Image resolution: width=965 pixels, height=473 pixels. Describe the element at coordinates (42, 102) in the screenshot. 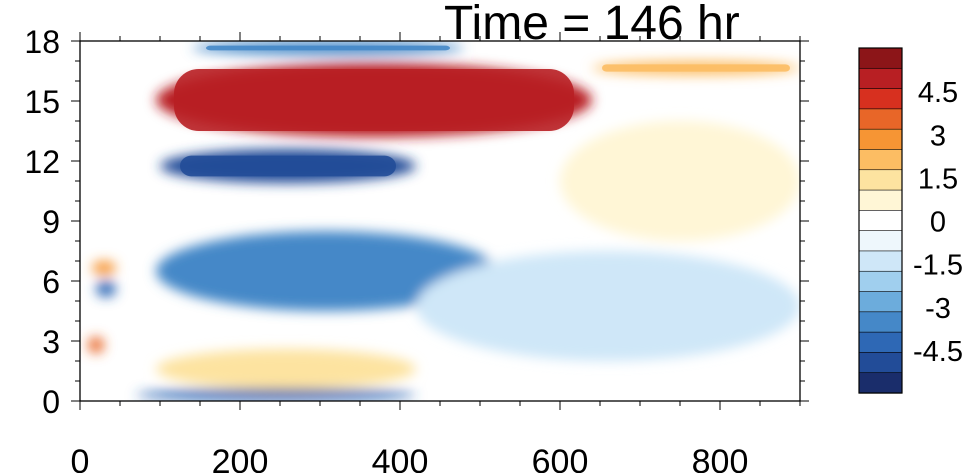

I see `y-tick-label: 15` at that location.